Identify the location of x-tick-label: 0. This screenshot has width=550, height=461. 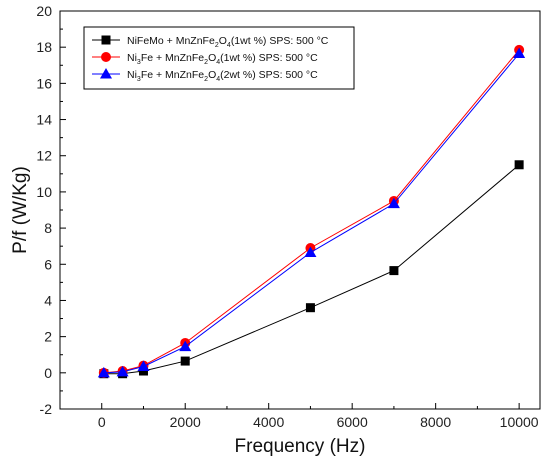
(102, 422).